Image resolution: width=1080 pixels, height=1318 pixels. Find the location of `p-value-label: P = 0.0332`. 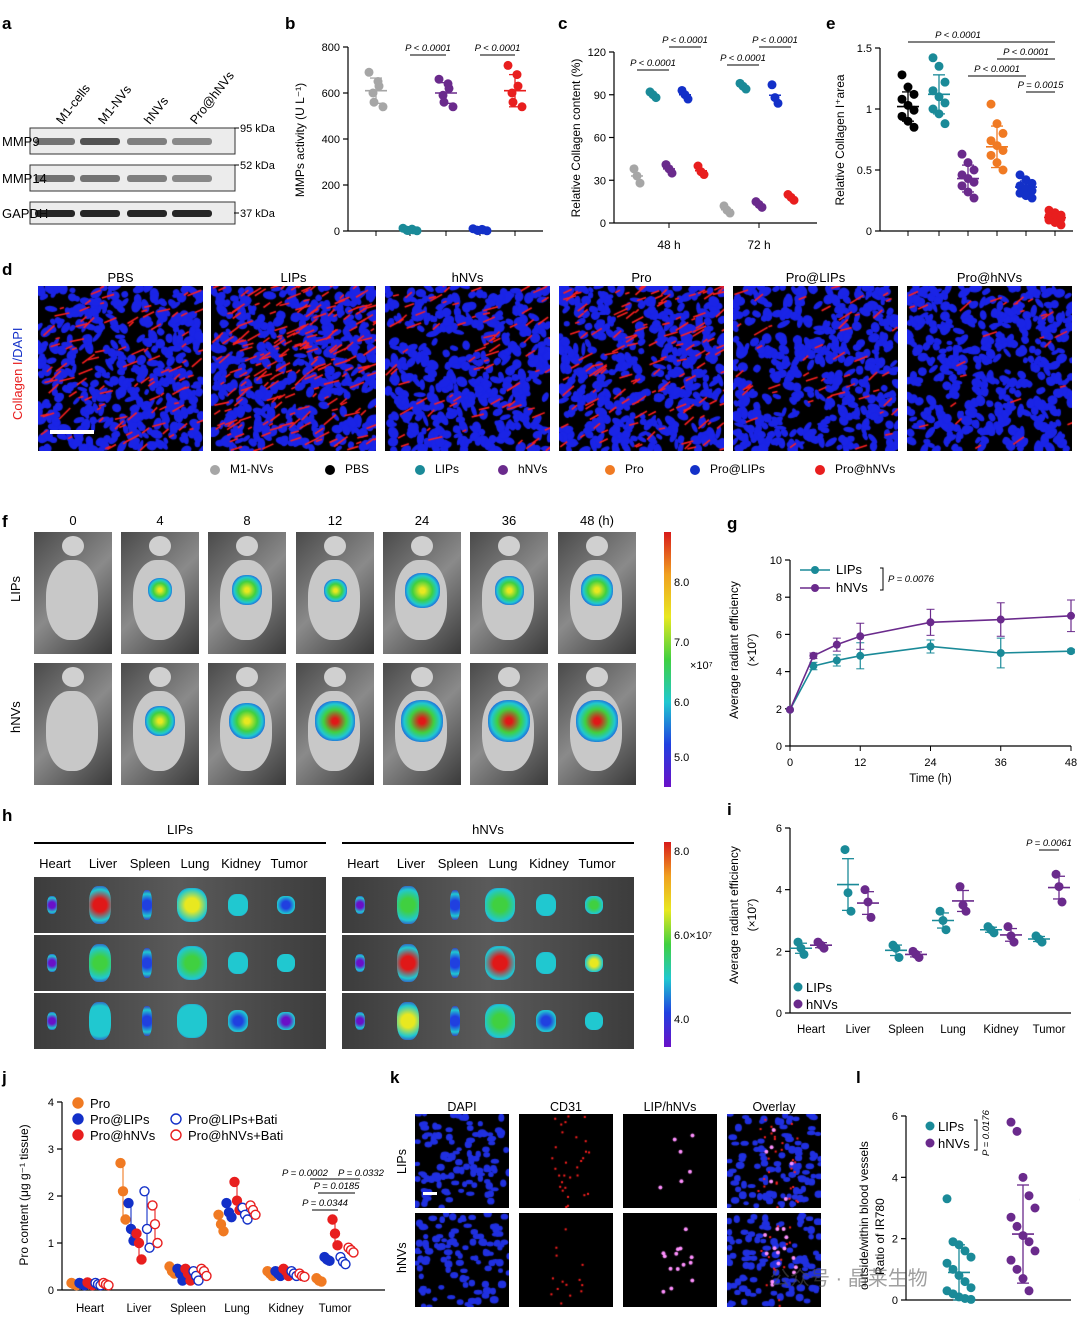

p-value-label: P = 0.0332 is located at coordinates (361, 1173).